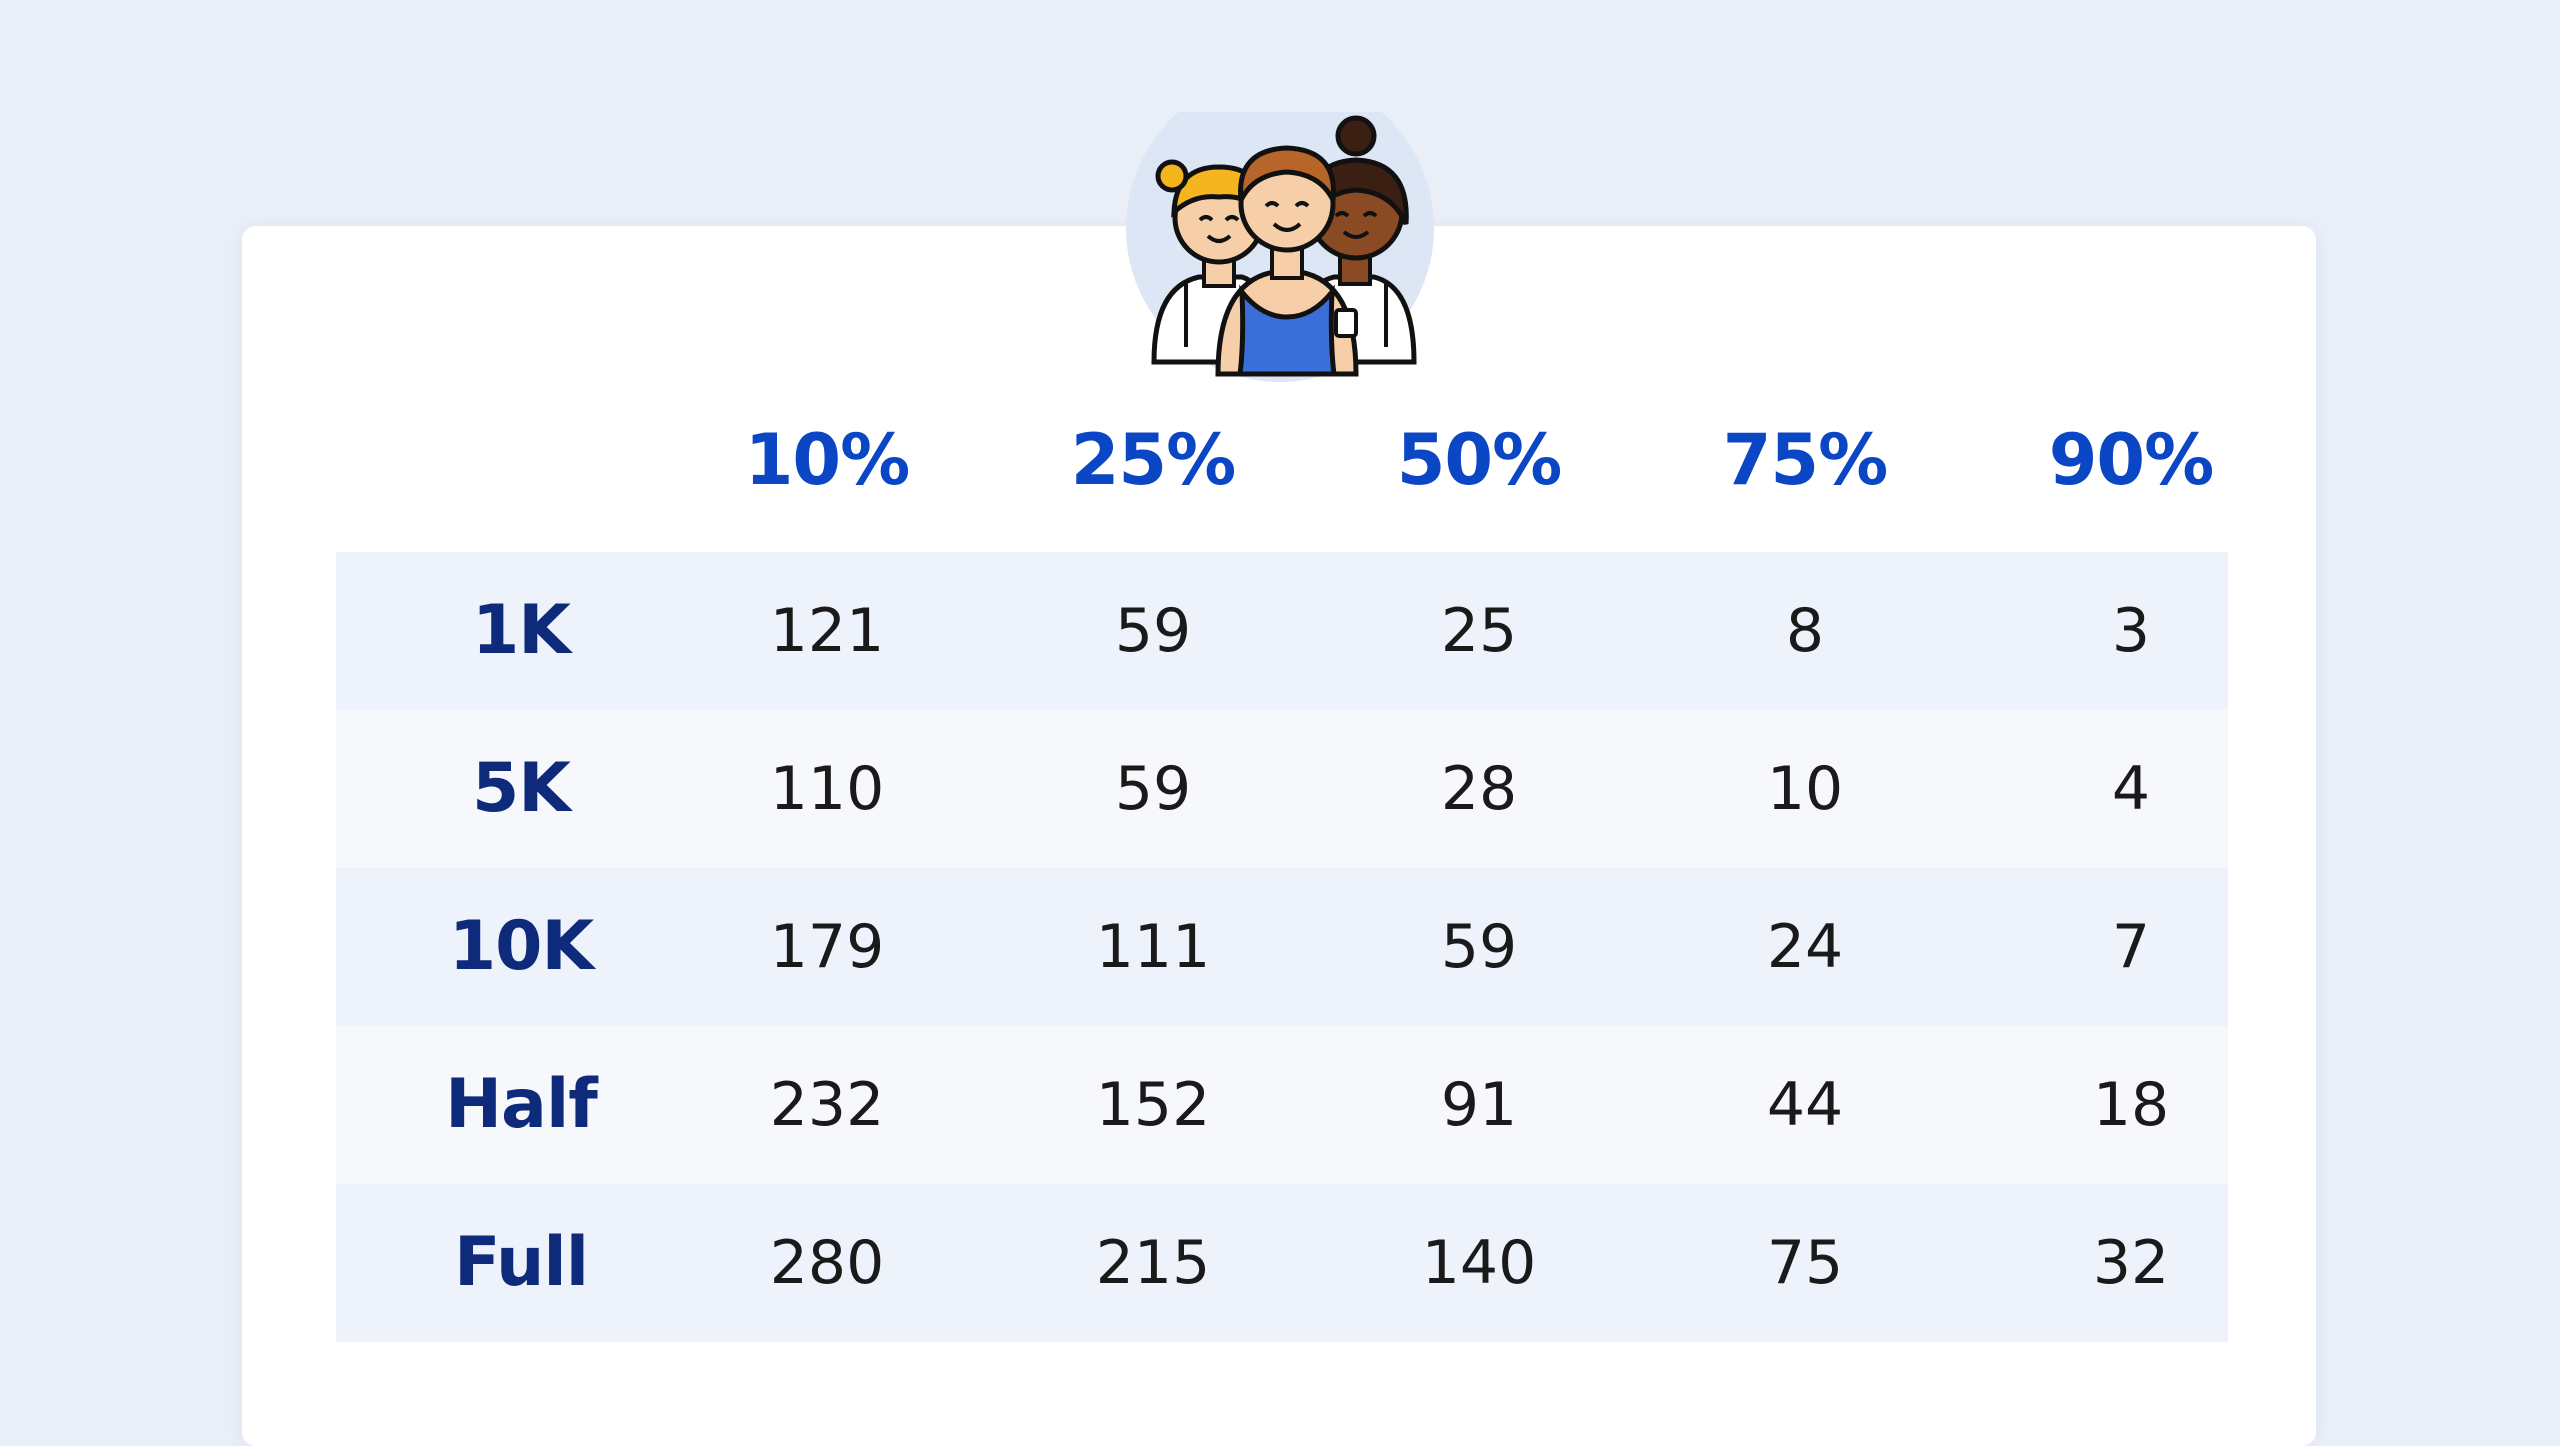  I want to click on table-cell: 3, so click(2131, 631).